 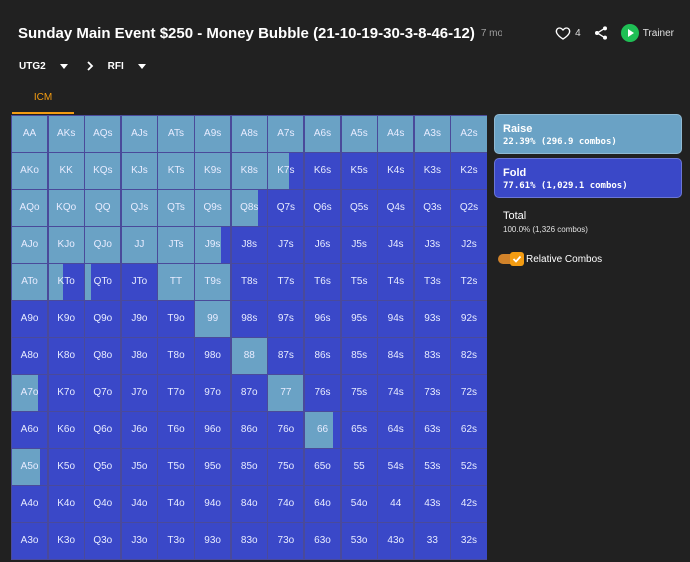 I want to click on hand-cell: JTs, so click(x=176, y=245).